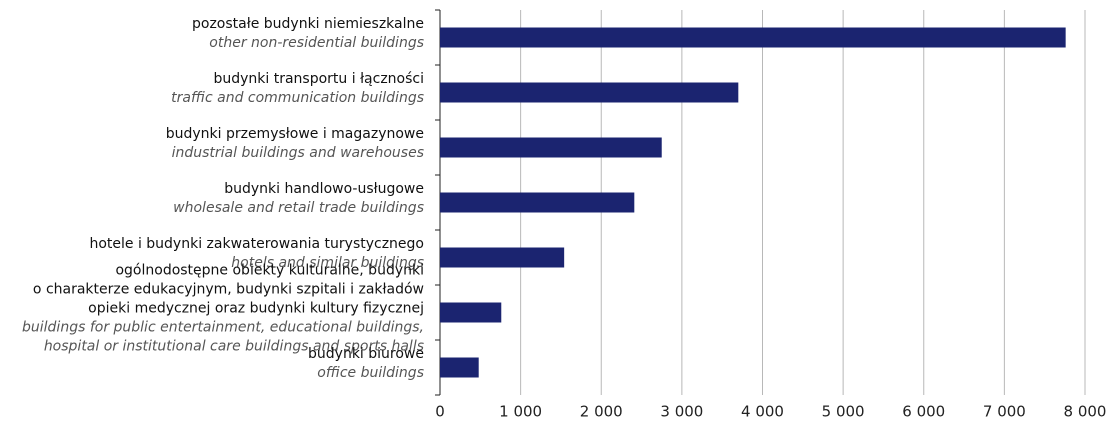  What do you see at coordinates (297, 98) in the screenshot?
I see `category-label-en: traffic and communication buildings` at bounding box center [297, 98].